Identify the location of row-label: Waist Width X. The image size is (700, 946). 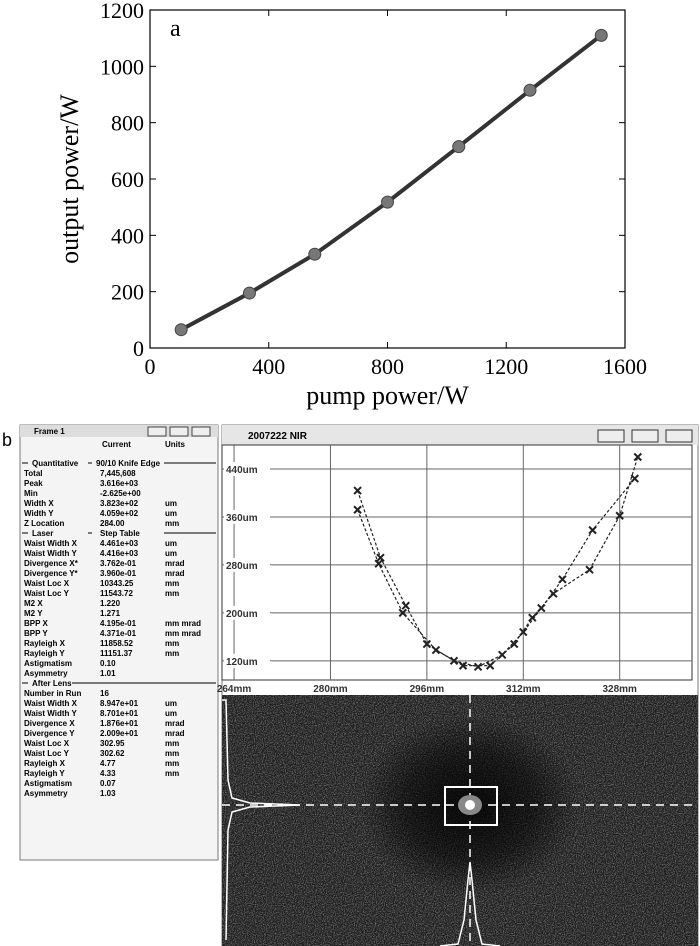
(51, 543).